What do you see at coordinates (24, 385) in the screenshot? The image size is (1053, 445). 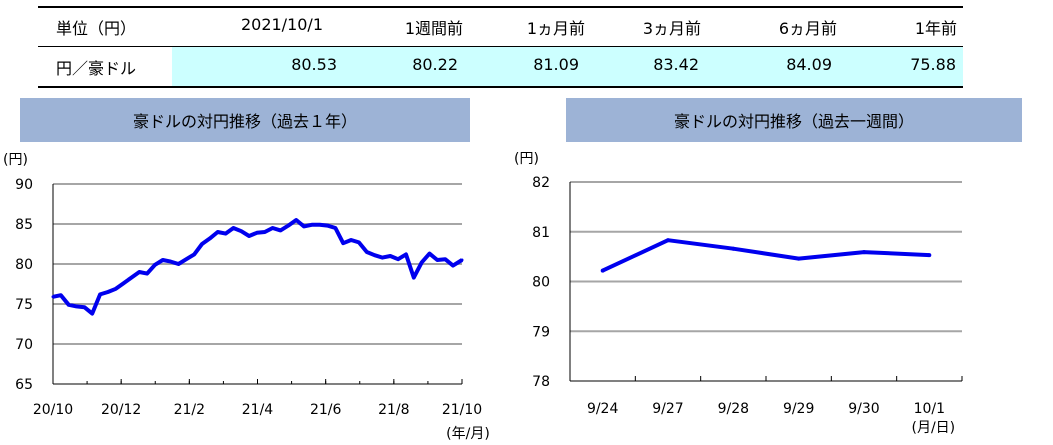 I see `y-tick-label: 65` at bounding box center [24, 385].